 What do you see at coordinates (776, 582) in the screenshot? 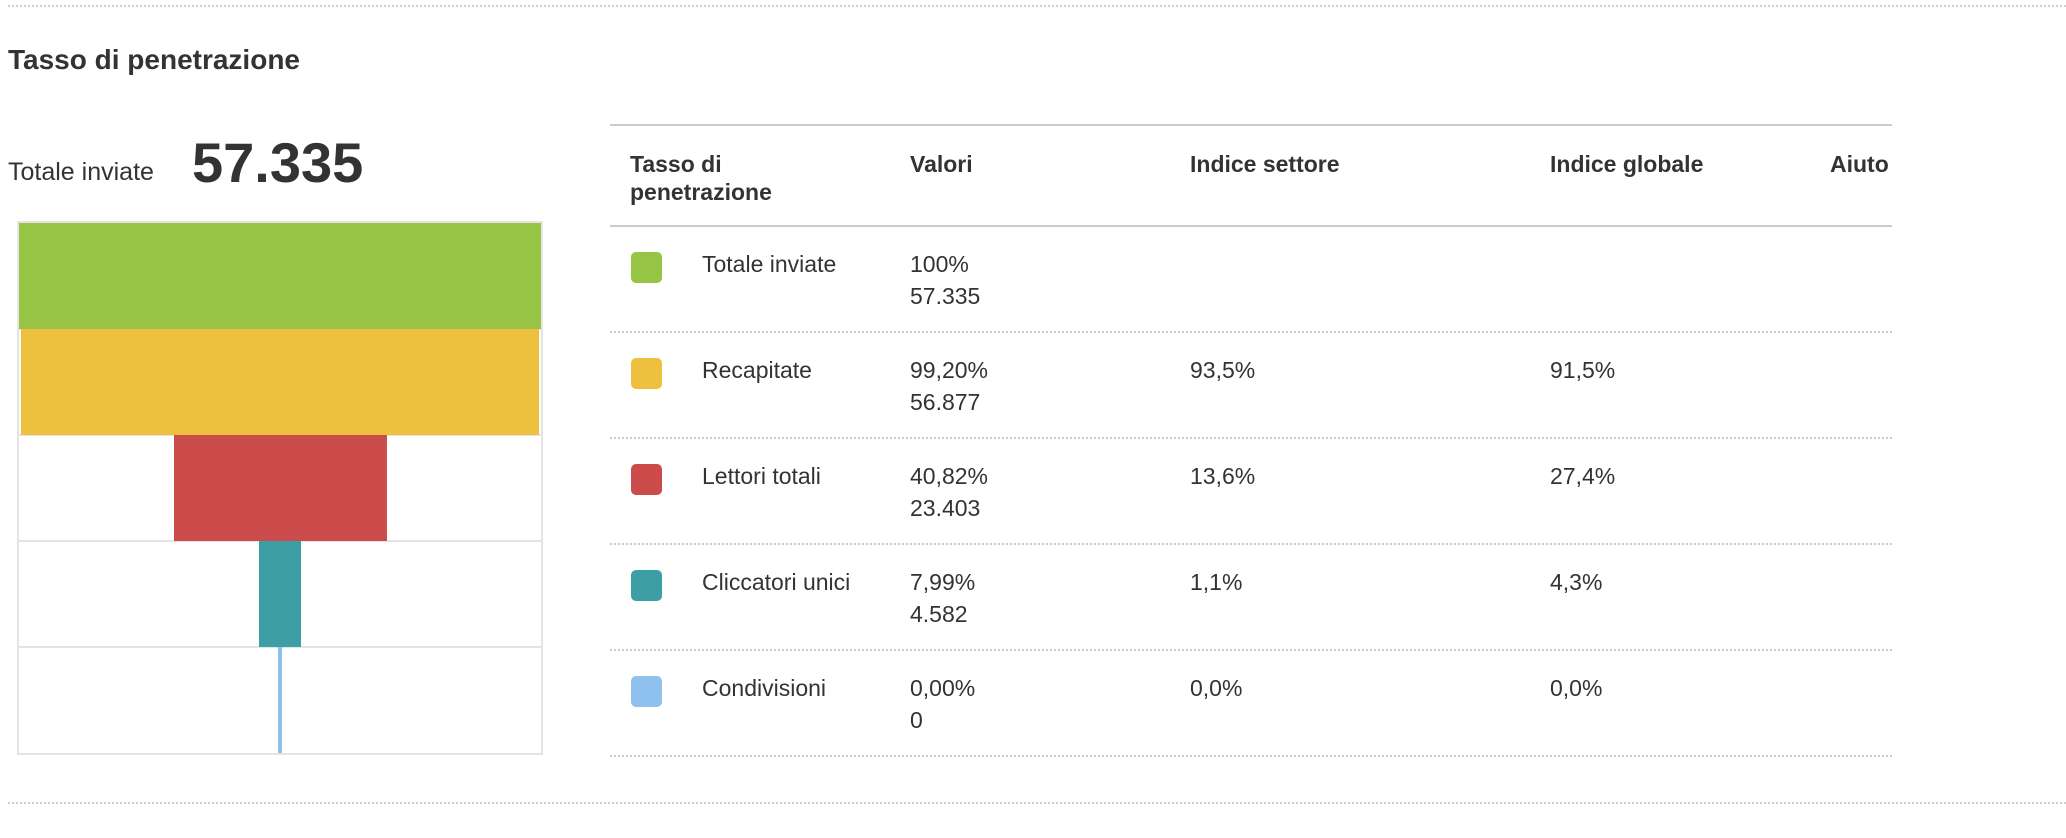
I see `row-label: Cliccatori unici` at bounding box center [776, 582].